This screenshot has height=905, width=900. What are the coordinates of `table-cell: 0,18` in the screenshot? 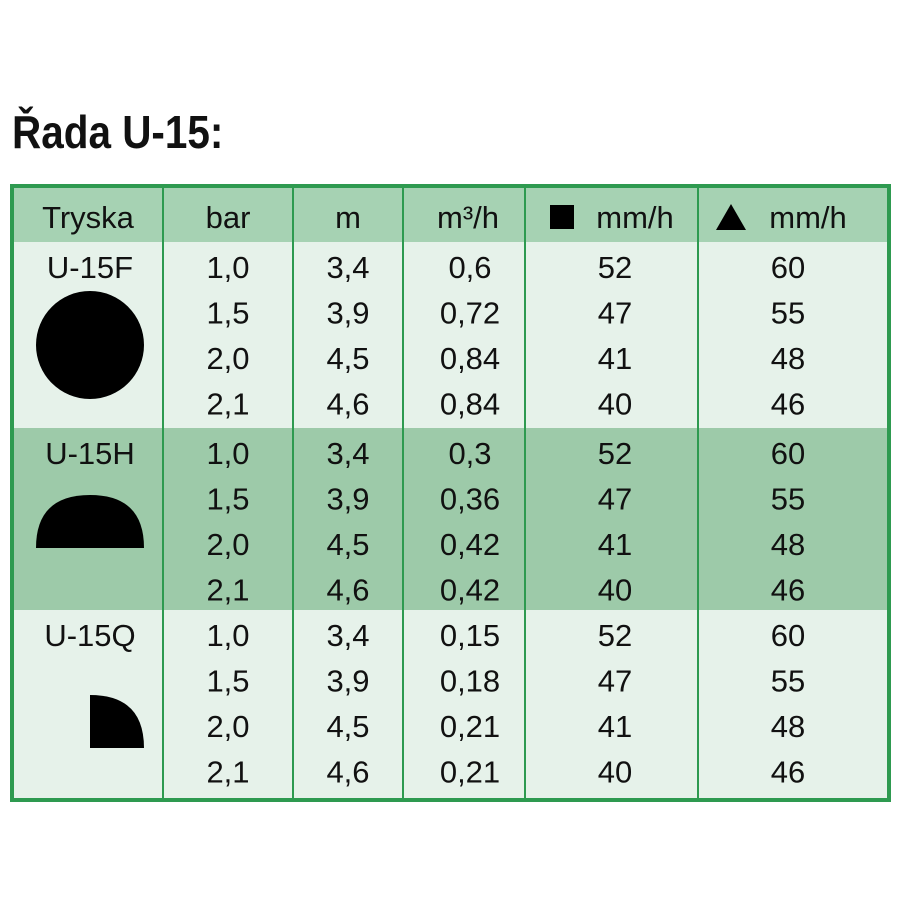 It's located at (470, 681).